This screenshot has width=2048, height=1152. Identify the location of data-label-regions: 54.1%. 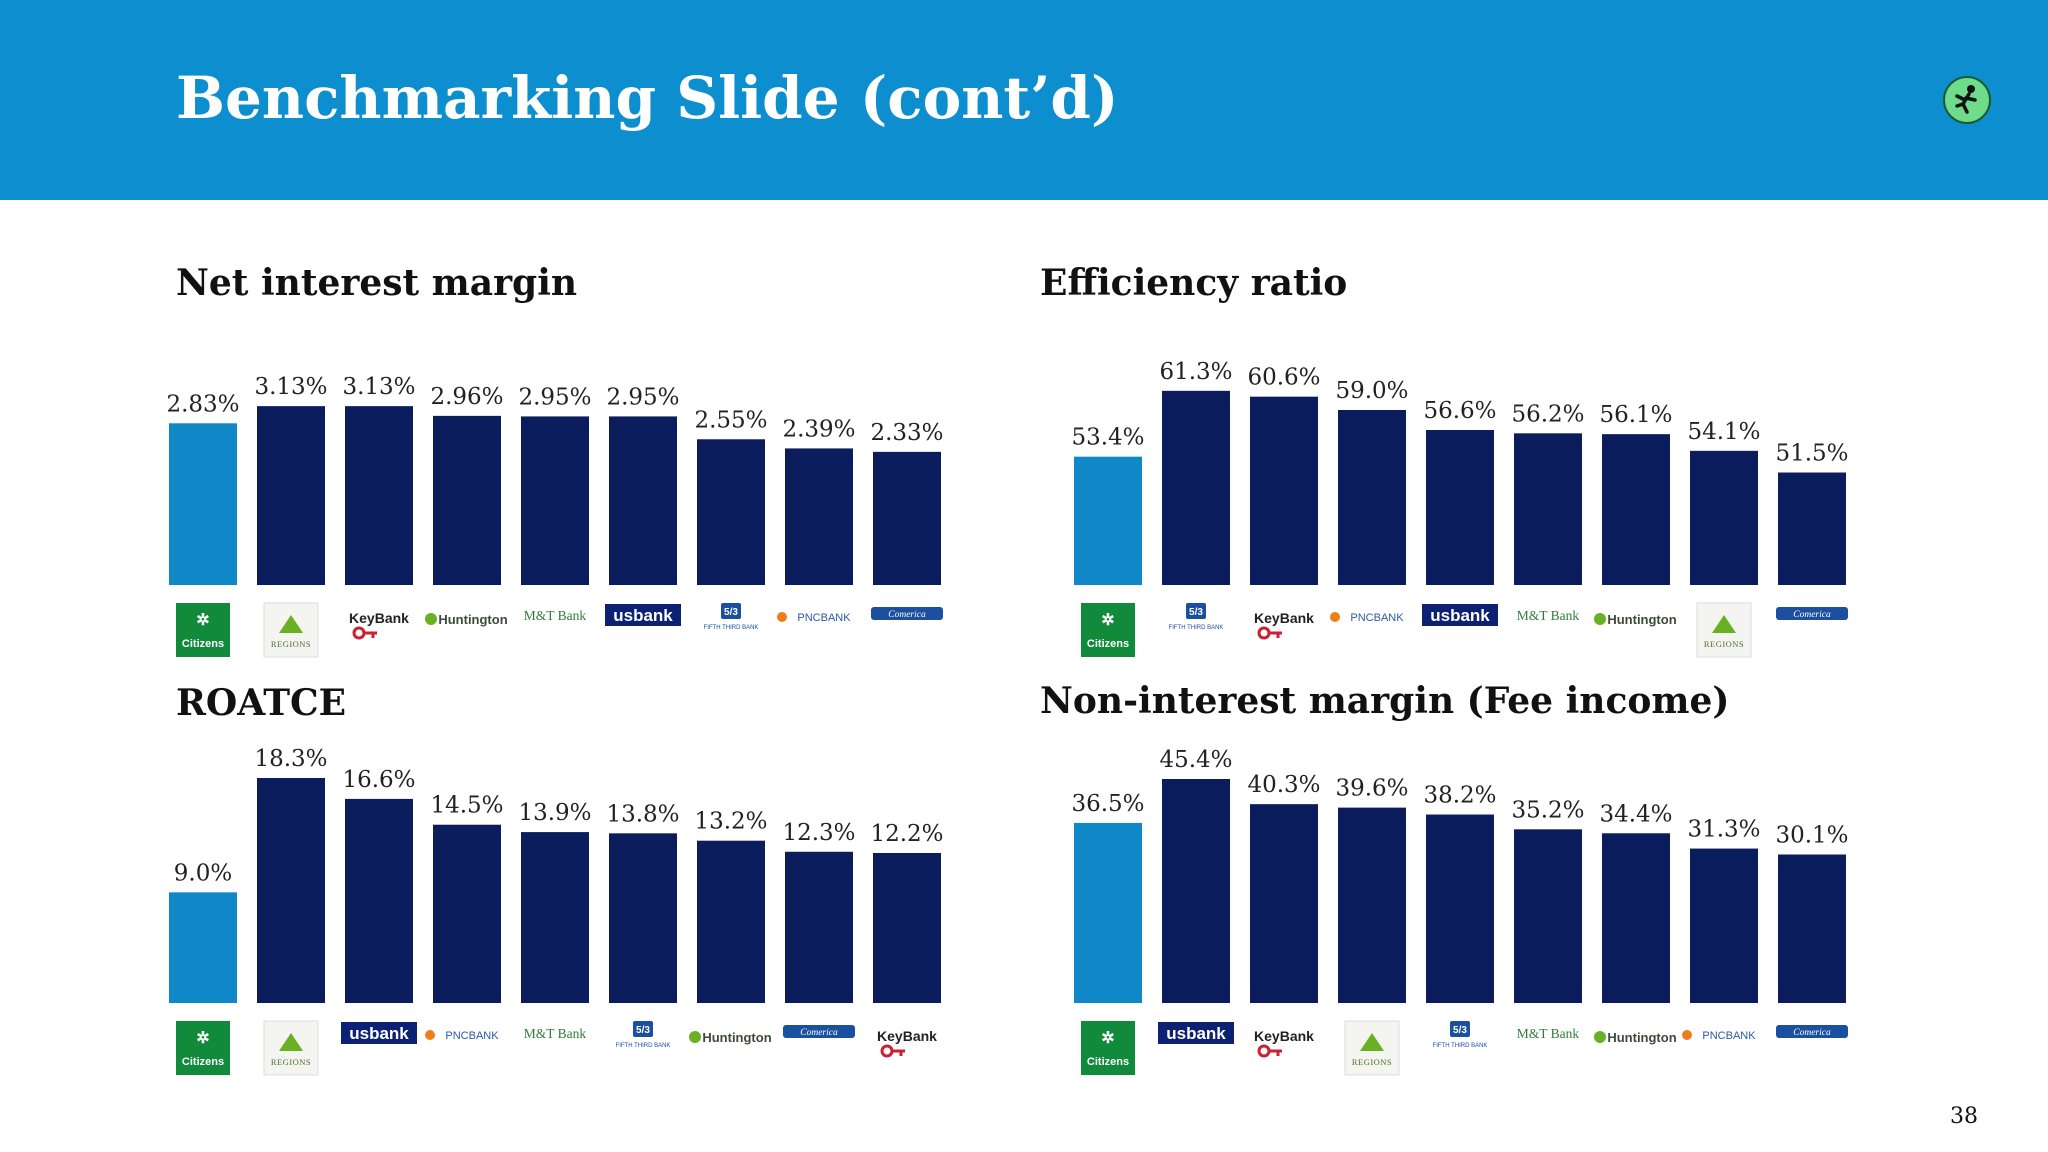
(1723, 432).